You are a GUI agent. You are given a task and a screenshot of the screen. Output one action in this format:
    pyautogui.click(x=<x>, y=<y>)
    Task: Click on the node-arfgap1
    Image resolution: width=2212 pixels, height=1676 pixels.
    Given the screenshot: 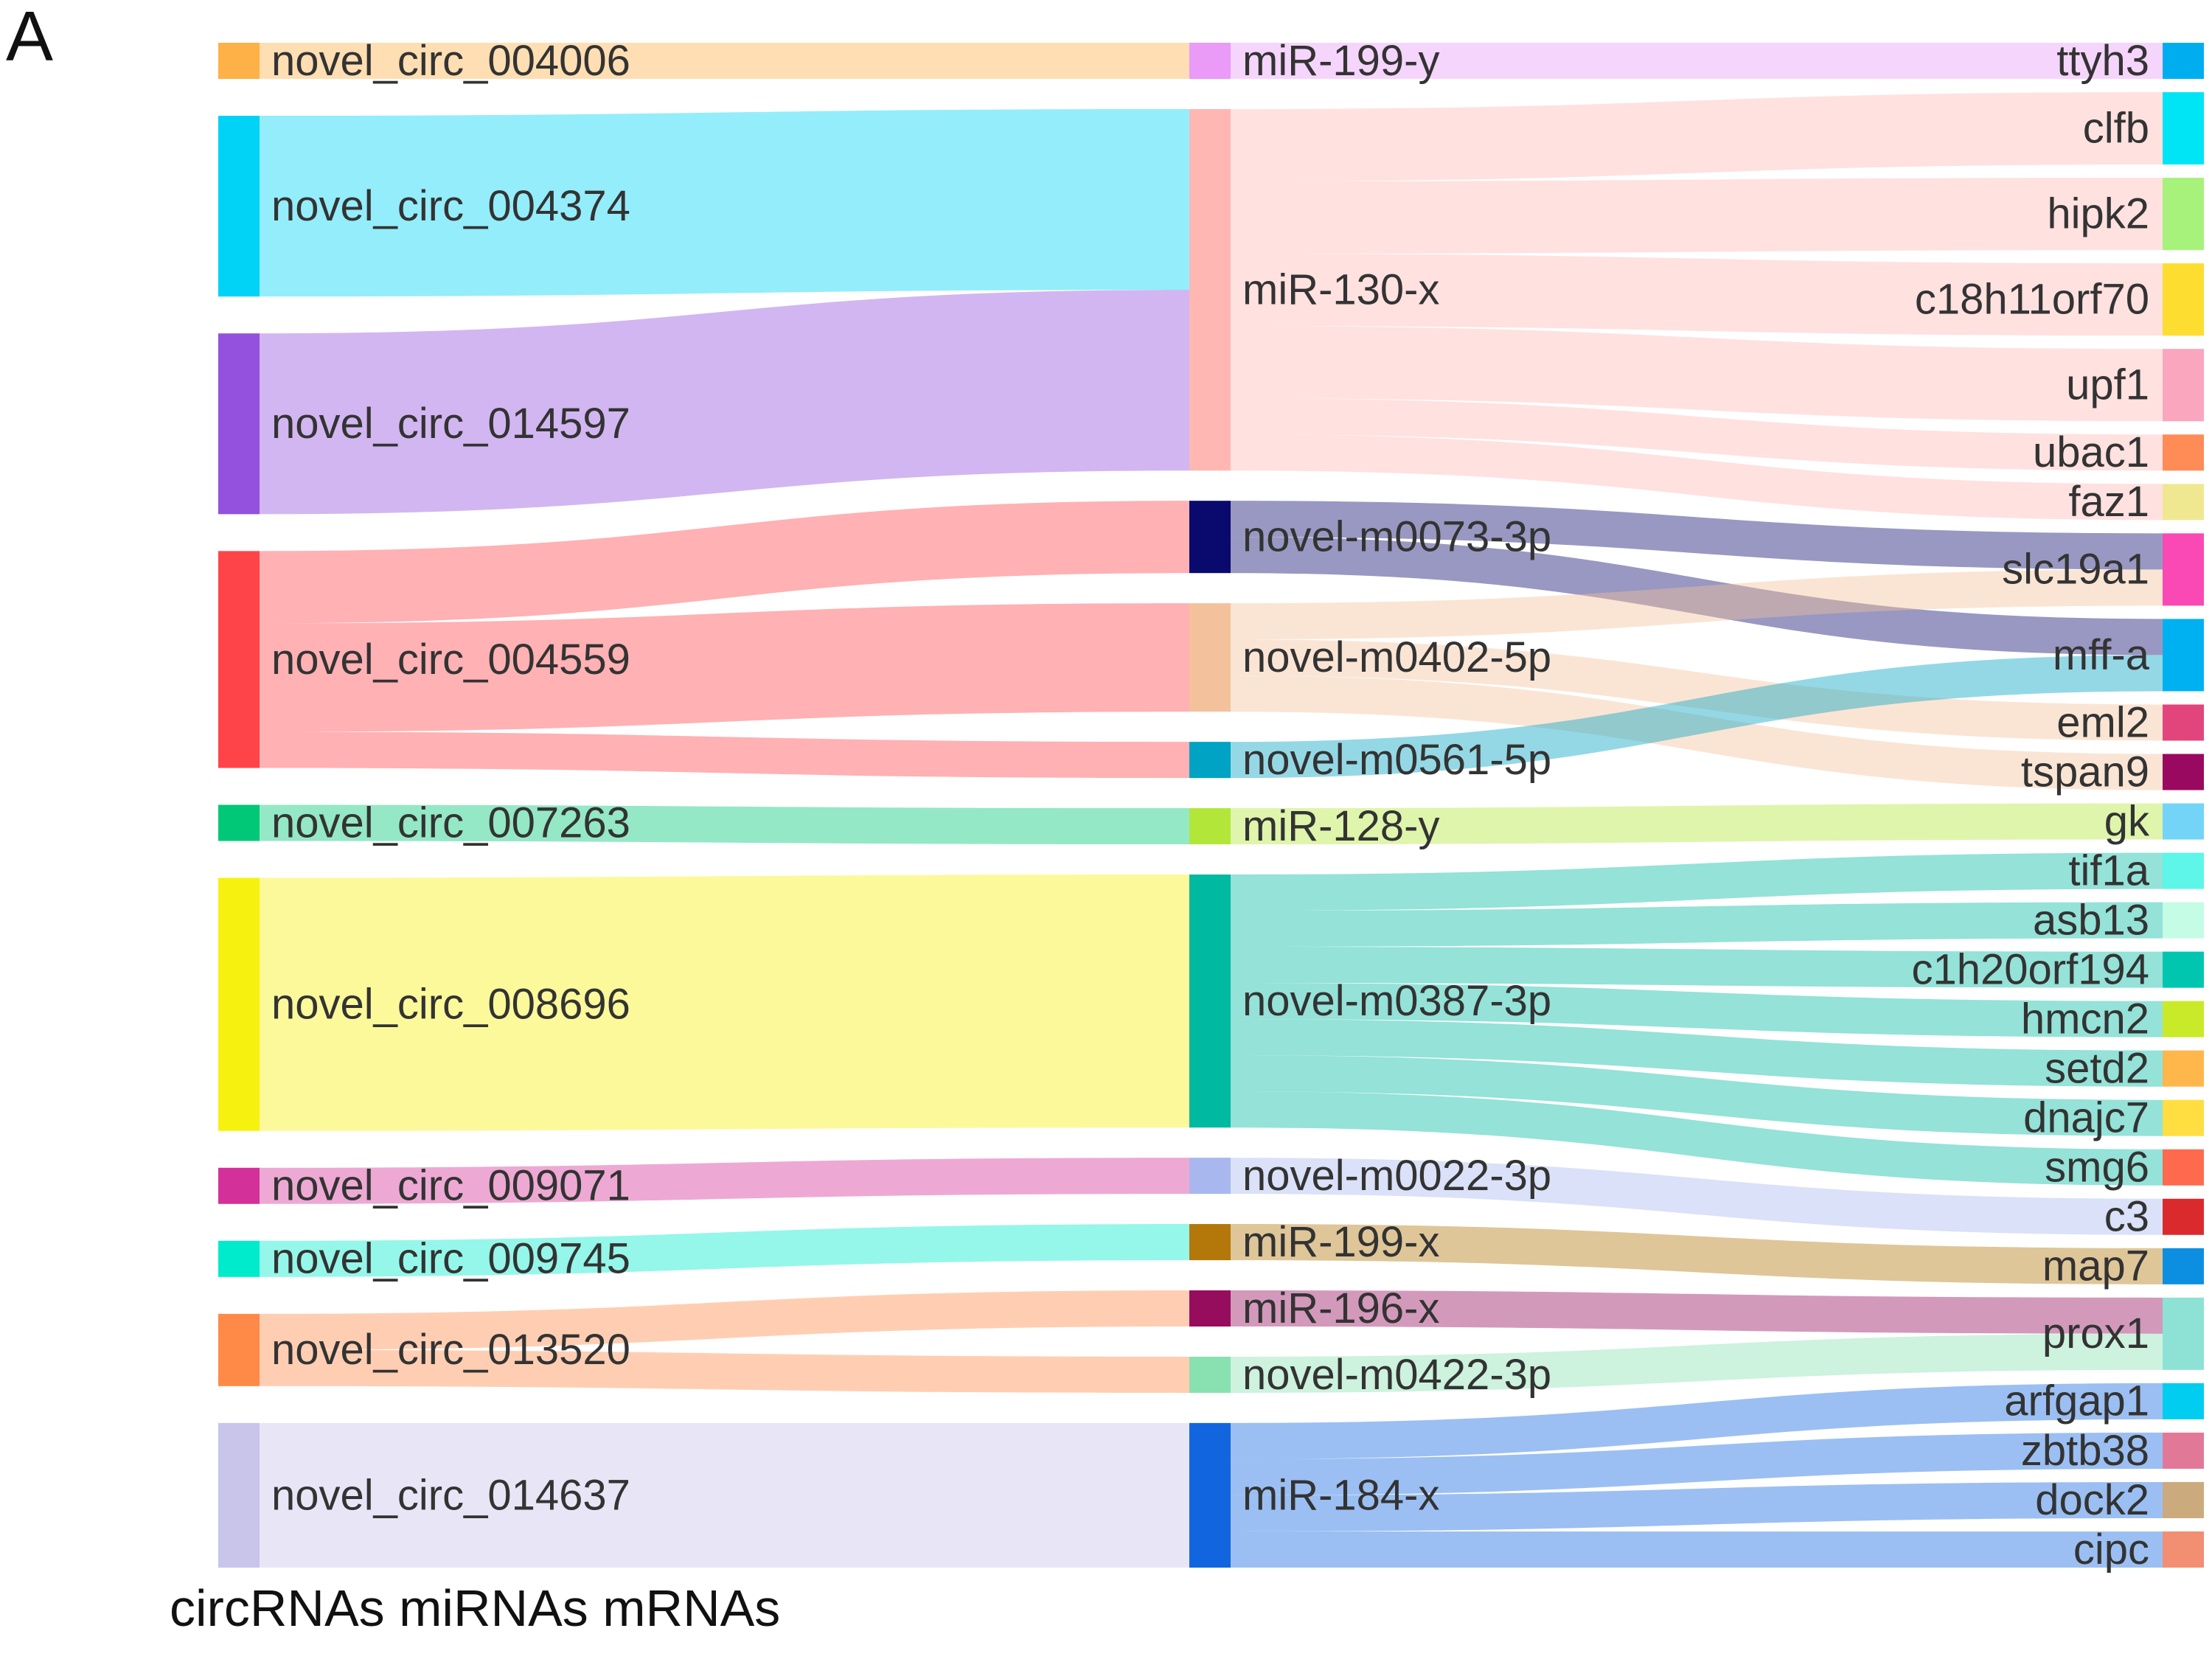 What is the action you would take?
    pyautogui.click(x=2183, y=1401)
    